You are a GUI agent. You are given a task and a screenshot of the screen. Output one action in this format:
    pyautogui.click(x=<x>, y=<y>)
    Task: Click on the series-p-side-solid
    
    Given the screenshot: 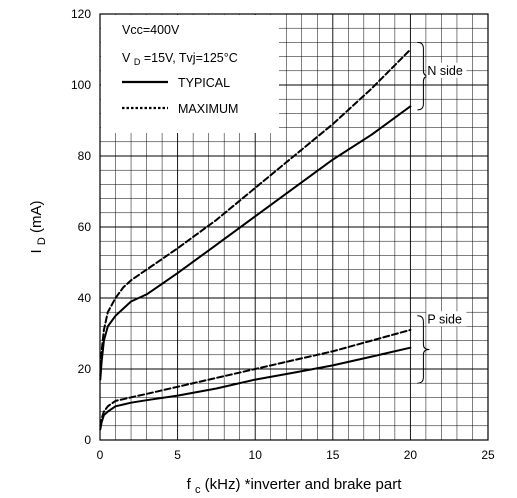 What is the action you would take?
    pyautogui.click(x=255, y=388)
    